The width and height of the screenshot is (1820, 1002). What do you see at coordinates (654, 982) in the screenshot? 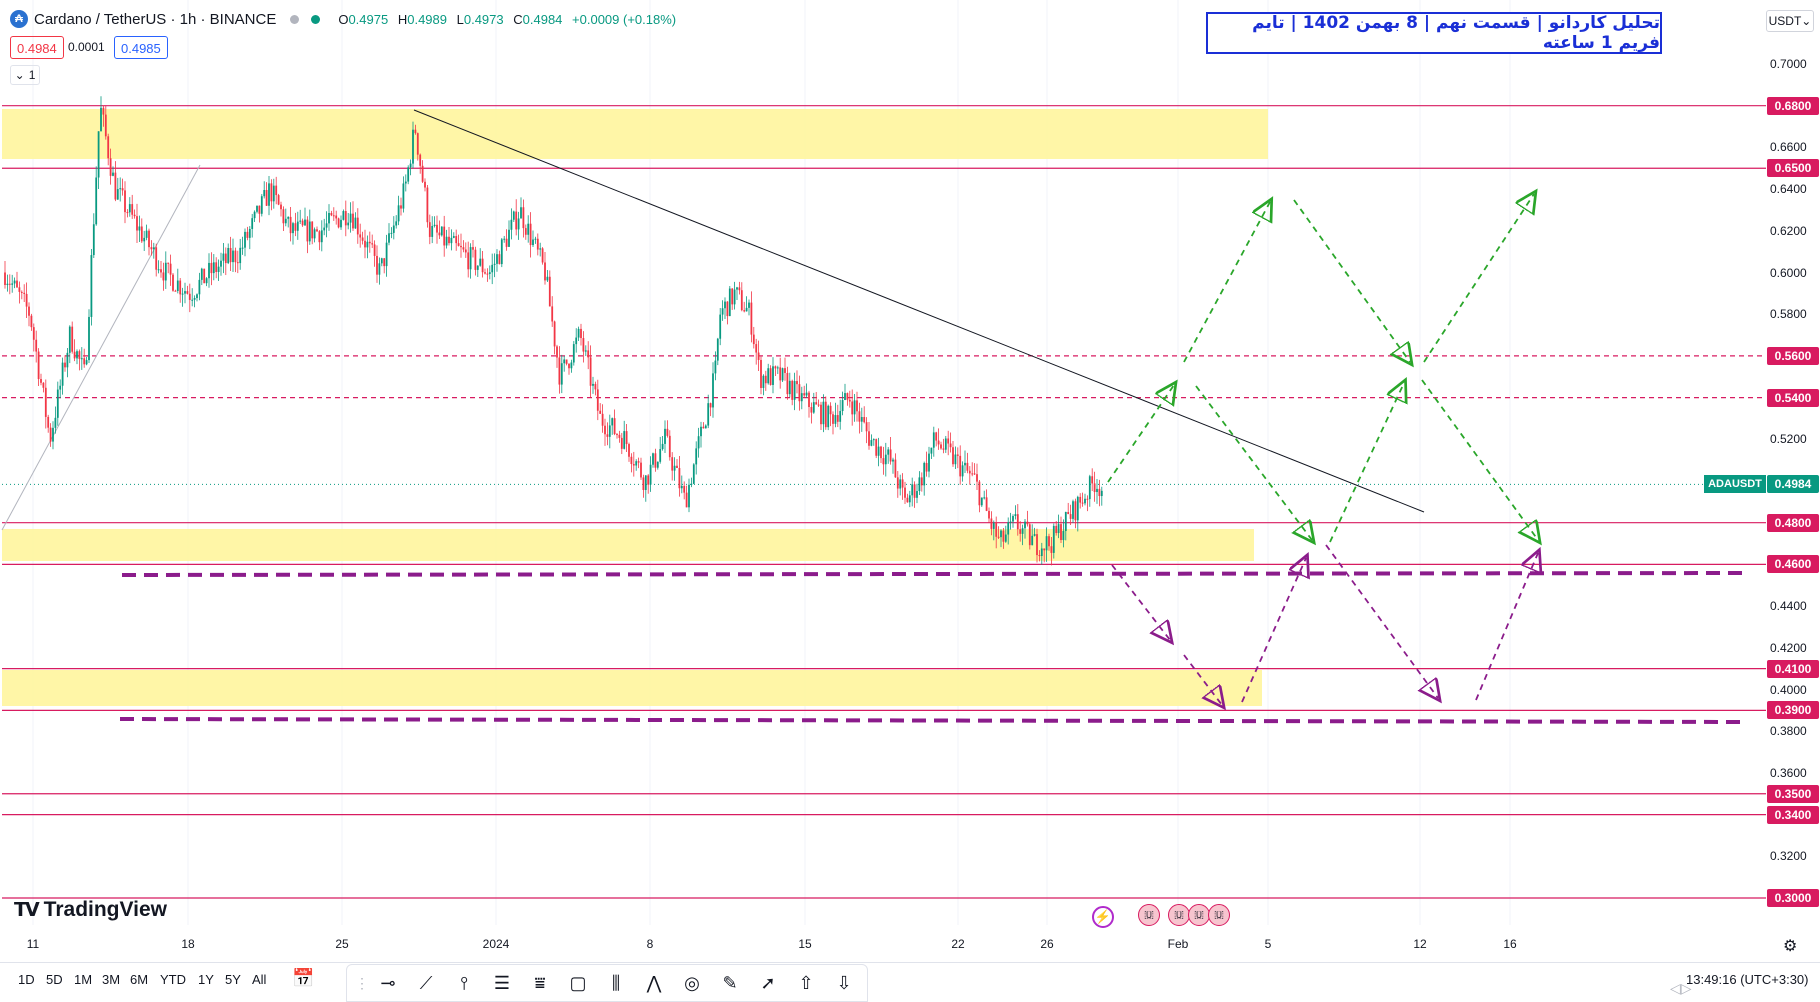
I see `abcd-icon: ⋀` at bounding box center [654, 982].